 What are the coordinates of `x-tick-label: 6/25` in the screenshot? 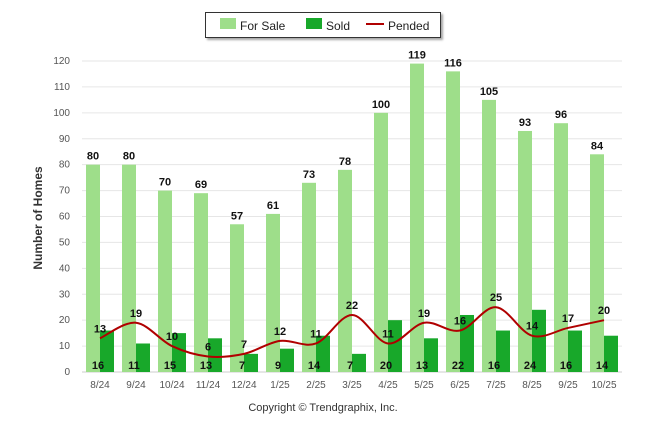 It's located at (460, 385).